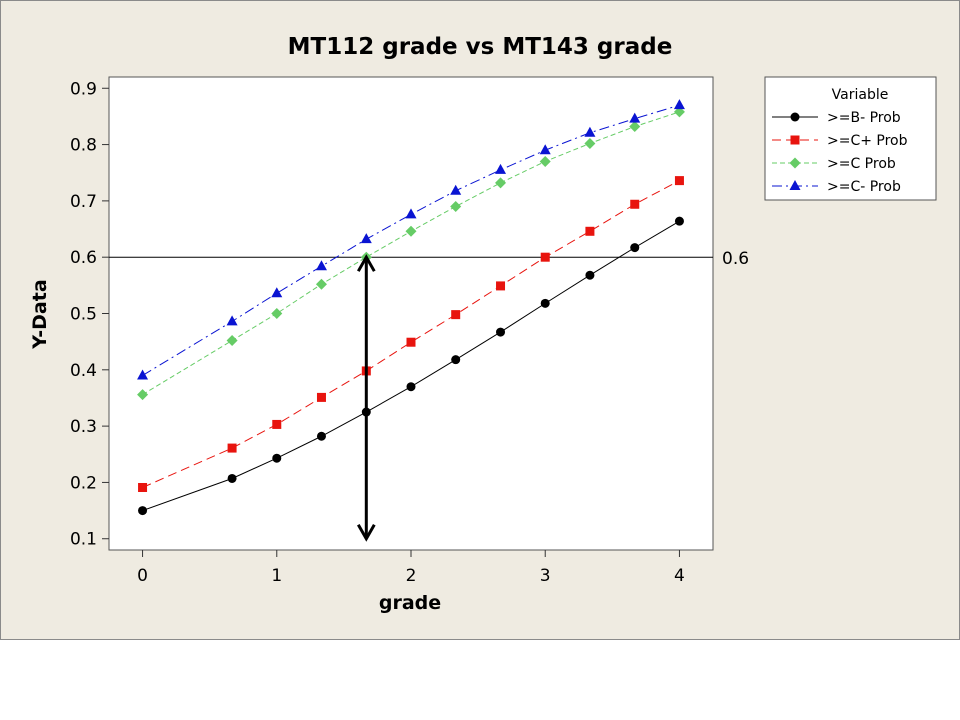 The width and height of the screenshot is (960, 720). What do you see at coordinates (679, 576) in the screenshot?
I see `x-tick-label: 4` at bounding box center [679, 576].